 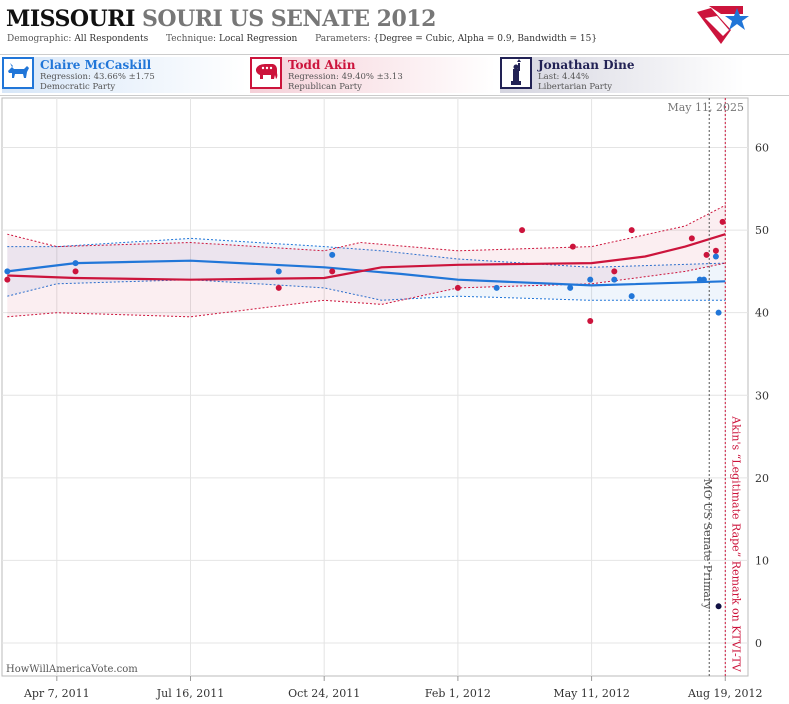 I want to click on candidate-last: Last: 4.44%, so click(x=564, y=77).